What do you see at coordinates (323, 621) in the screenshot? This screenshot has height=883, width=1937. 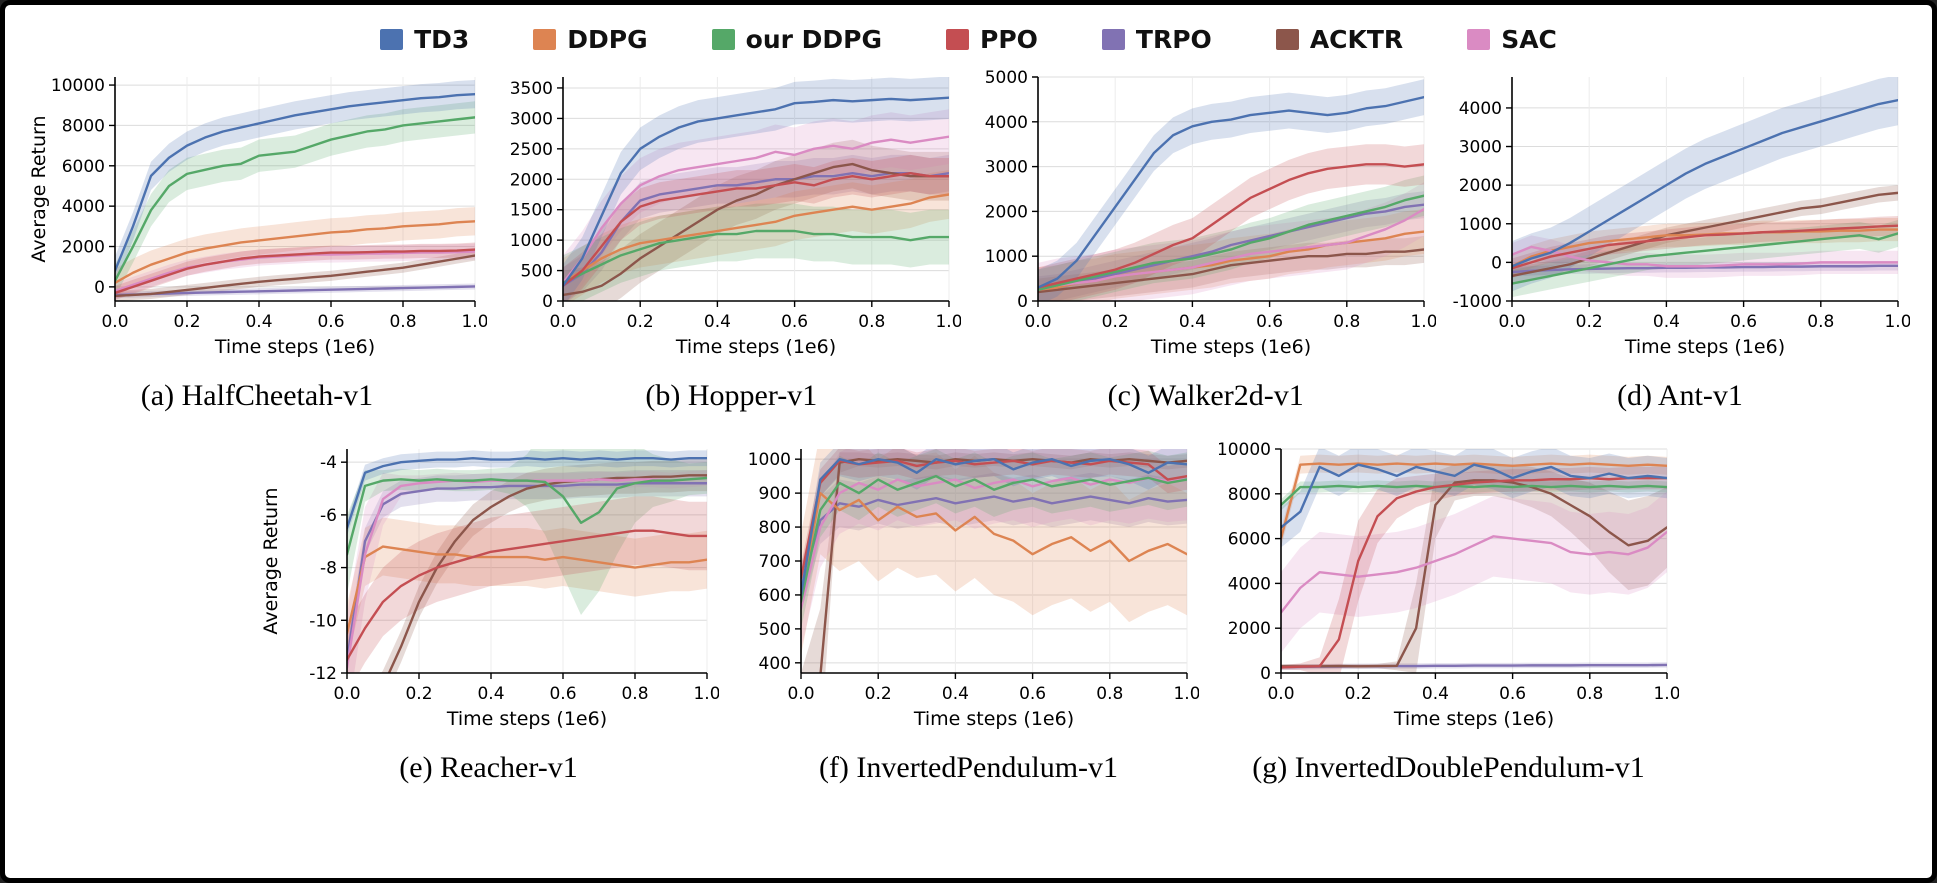 I see `svg-text: -10` at bounding box center [323, 621].